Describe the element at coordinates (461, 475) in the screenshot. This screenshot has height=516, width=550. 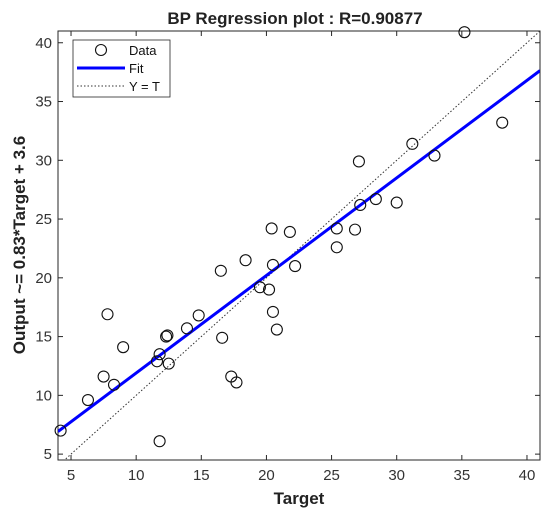
I see `x-tick-label: 35` at that location.